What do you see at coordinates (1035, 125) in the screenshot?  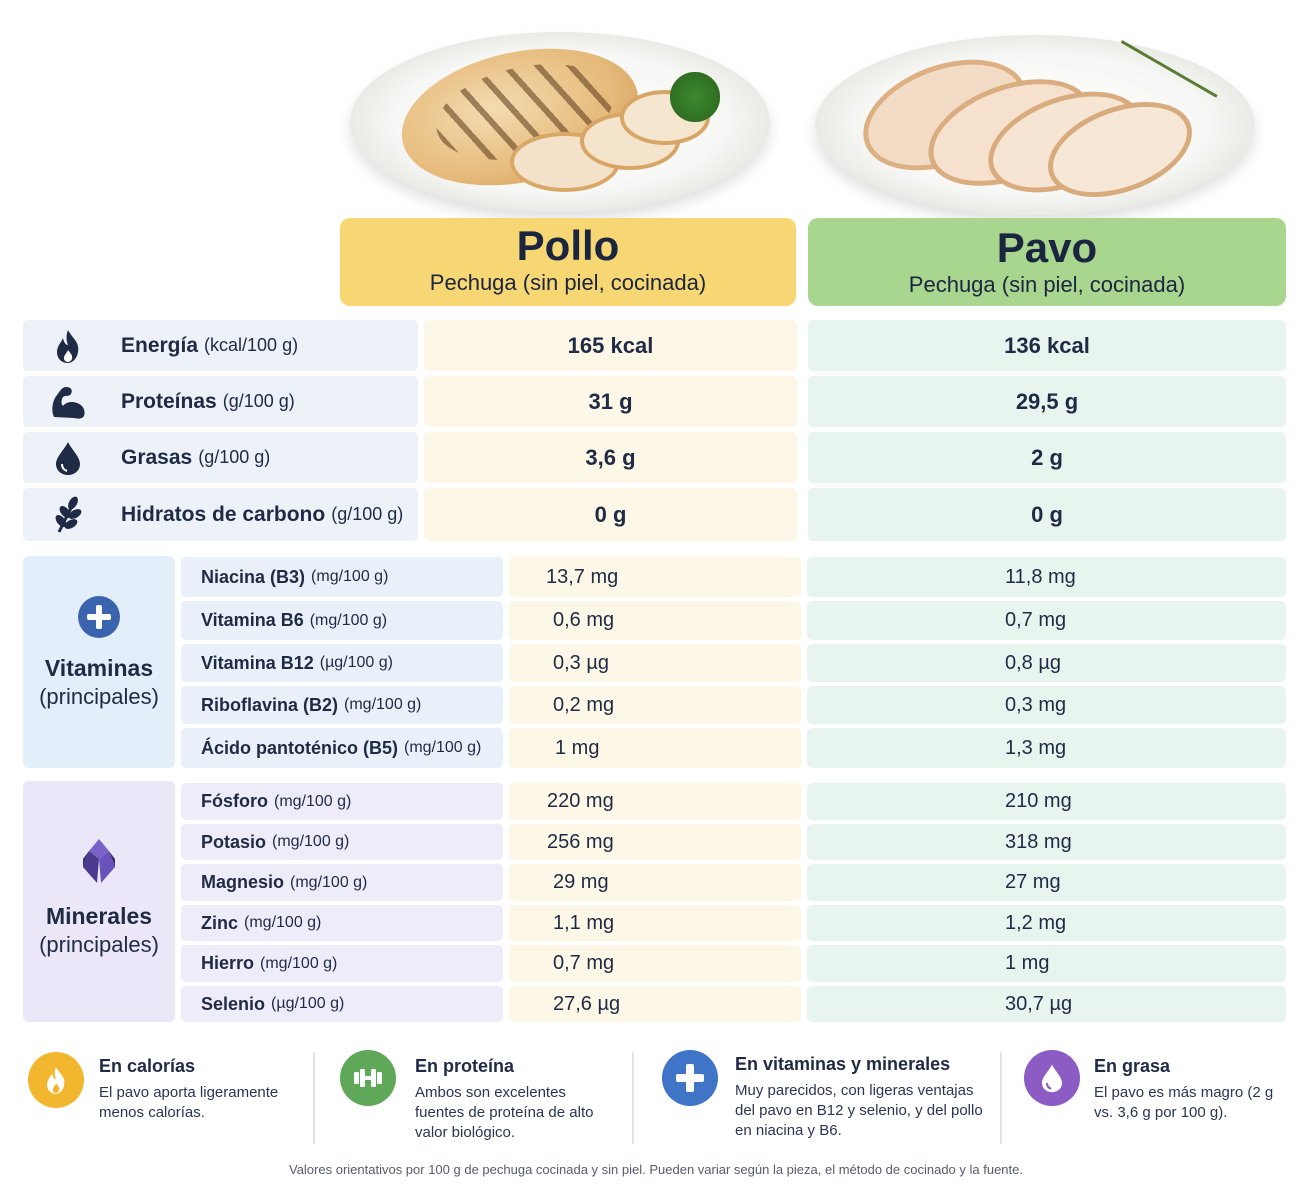 I see `turkey-plate-image` at bounding box center [1035, 125].